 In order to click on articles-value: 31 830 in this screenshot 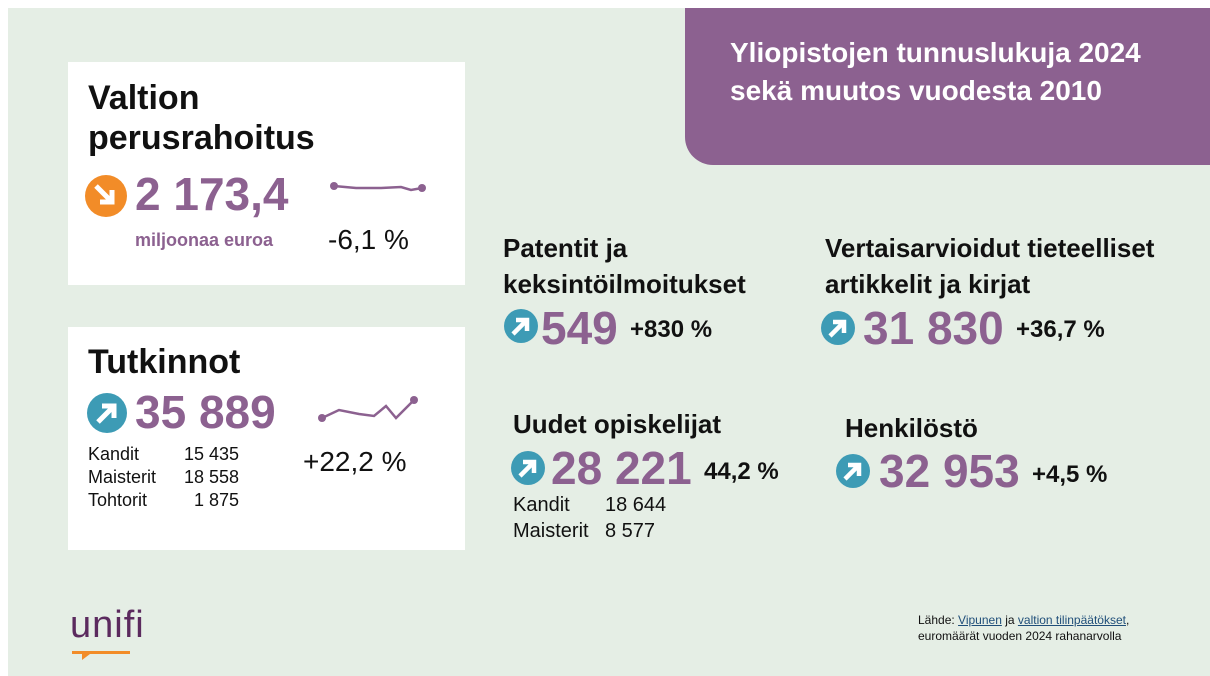, I will do `click(933, 328)`.